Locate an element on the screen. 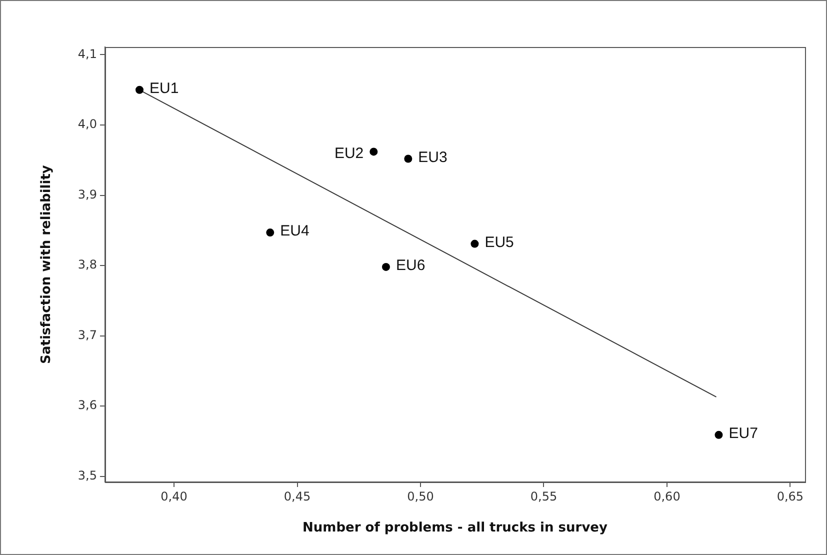 This screenshot has height=555, width=827. y-tick-label: 3,9 is located at coordinates (87, 194).